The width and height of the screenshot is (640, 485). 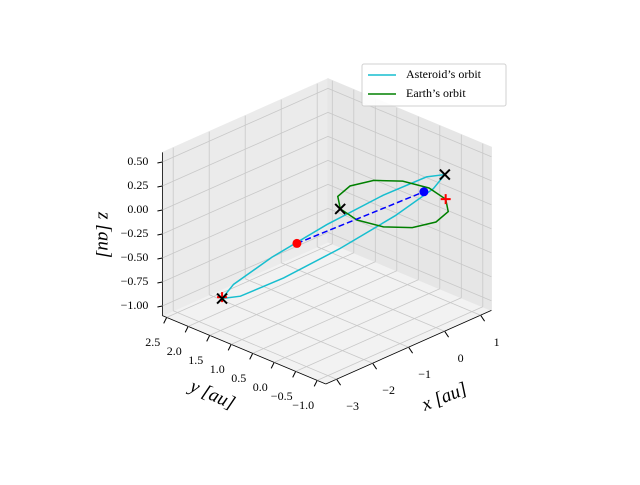 What do you see at coordinates (444, 396) in the screenshot?
I see `x-axis-label: x [au]` at bounding box center [444, 396].